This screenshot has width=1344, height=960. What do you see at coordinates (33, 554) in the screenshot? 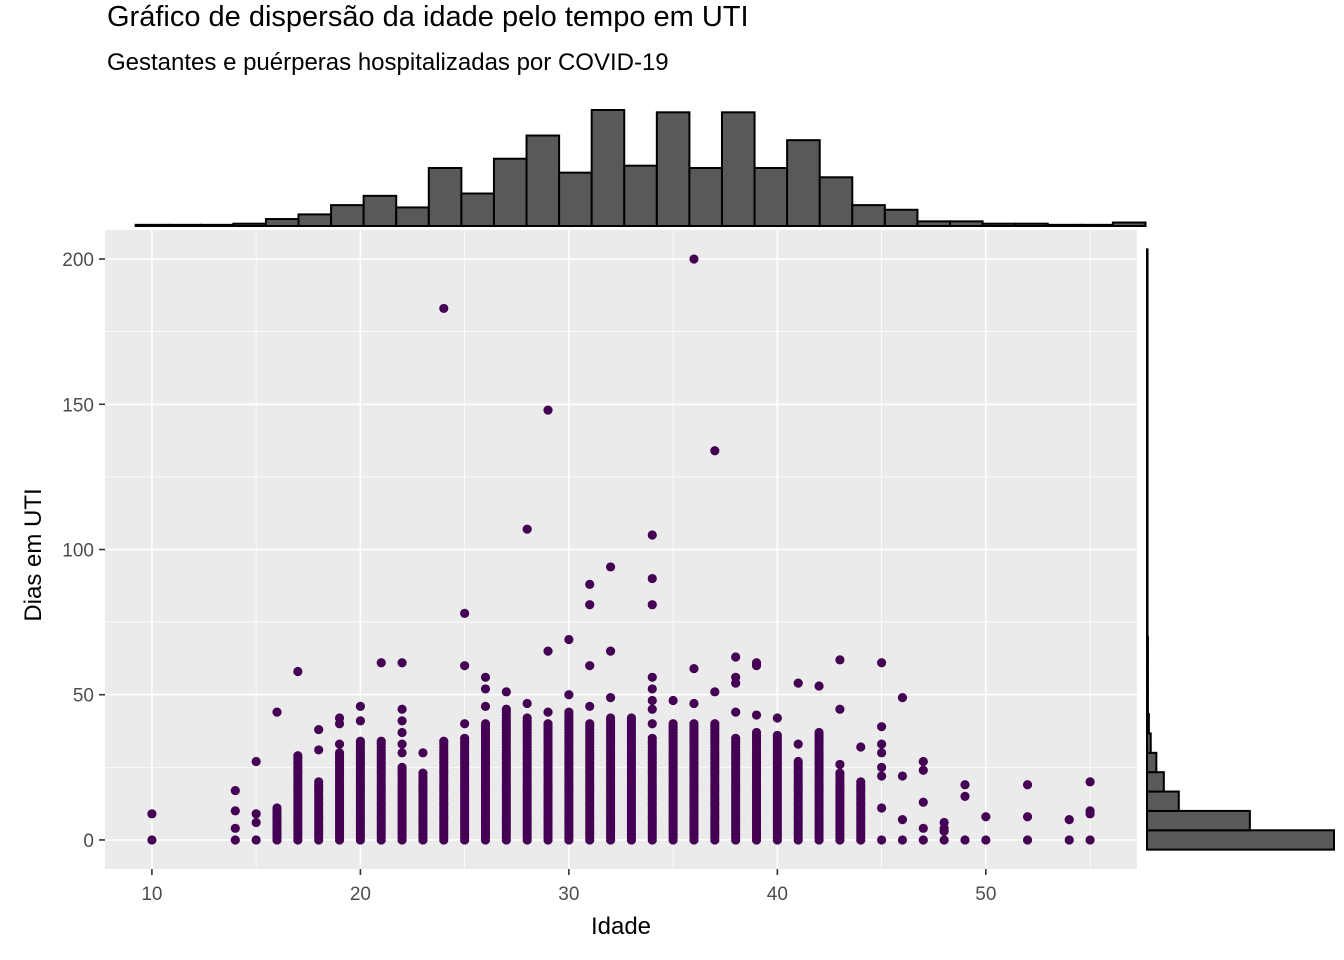
I see `y-axis-title: Dias em UTI` at bounding box center [33, 554].